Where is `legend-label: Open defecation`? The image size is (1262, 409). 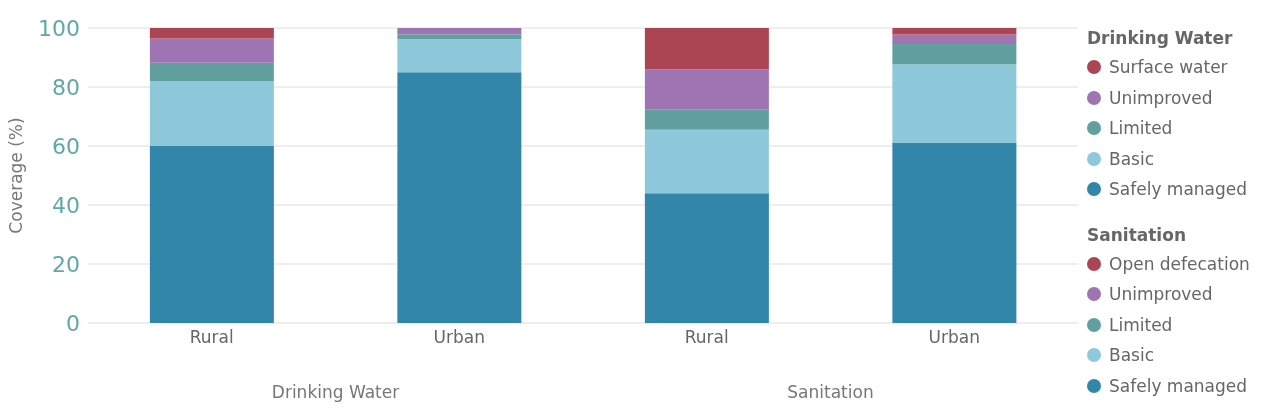 legend-label: Open defecation is located at coordinates (1179, 263).